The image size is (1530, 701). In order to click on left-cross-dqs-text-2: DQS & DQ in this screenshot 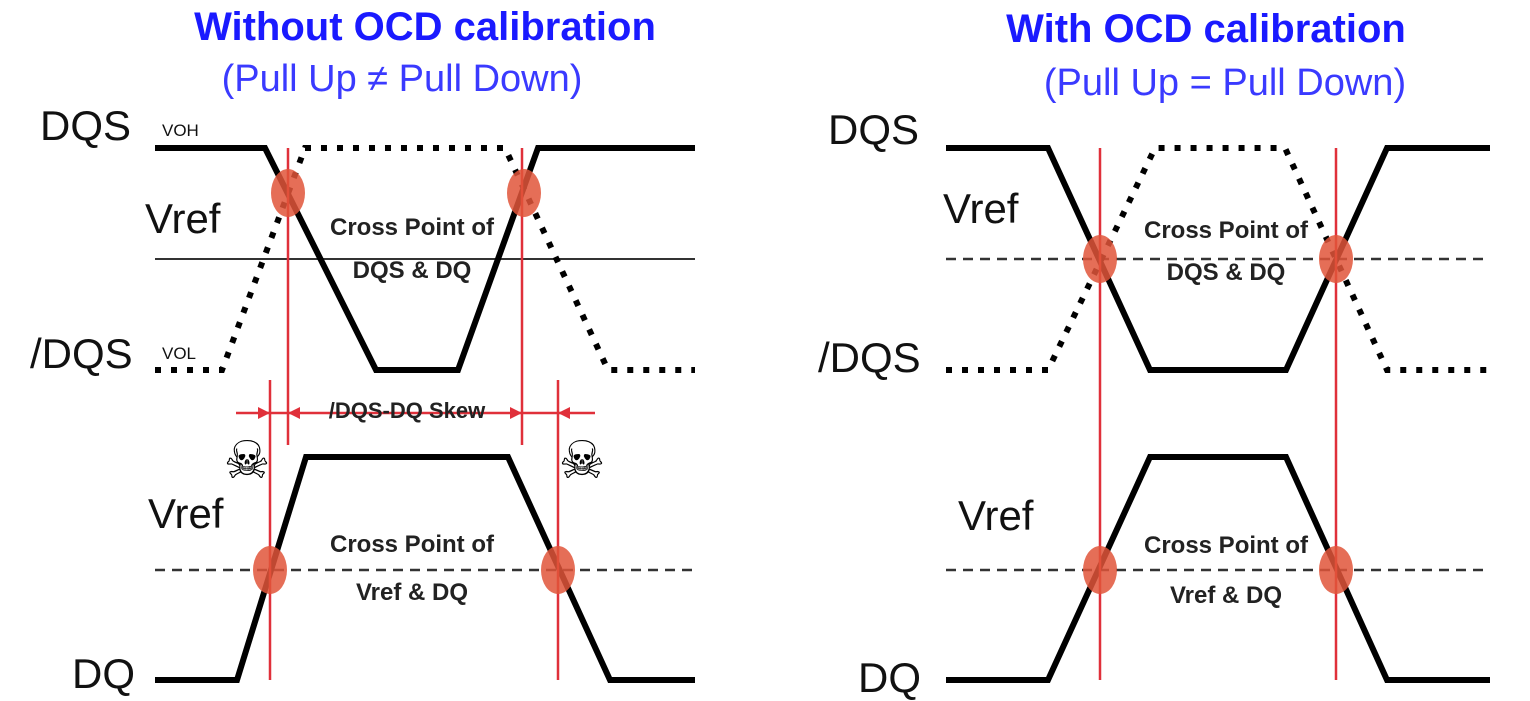, I will do `click(412, 270)`.